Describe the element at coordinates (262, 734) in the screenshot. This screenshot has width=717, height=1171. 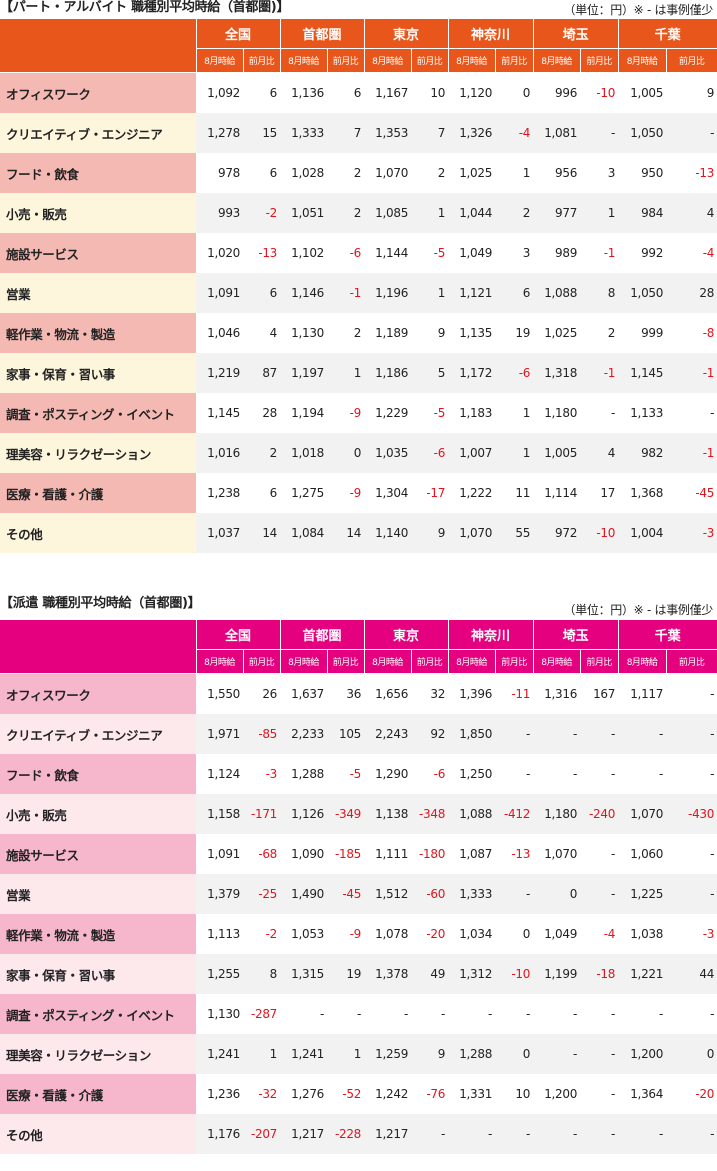
I see `change-cell: -85` at that location.